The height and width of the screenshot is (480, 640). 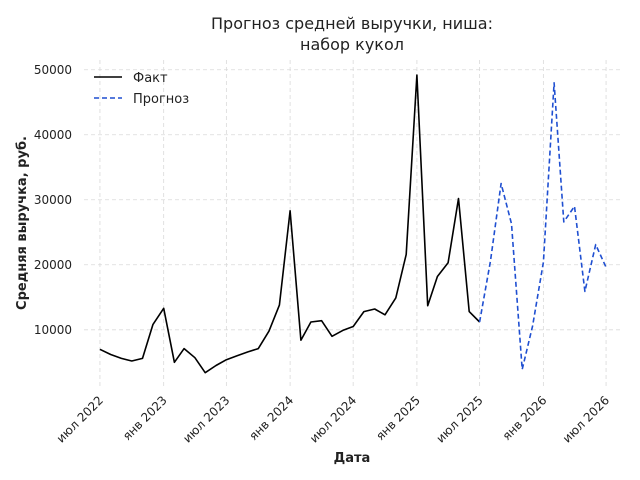 What do you see at coordinates (53, 330) in the screenshot?
I see `y-tick-label: 10000` at bounding box center [53, 330].